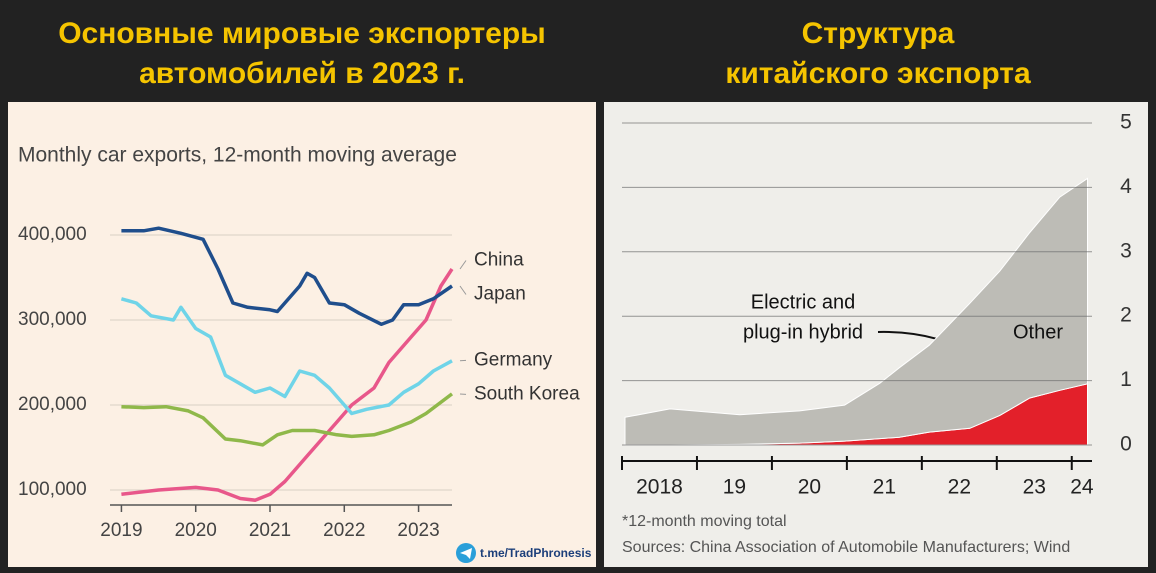 Image resolution: width=1156 pixels, height=573 pixels. What do you see at coordinates (418, 530) in the screenshot?
I see `x-tick-label: 2023` at bounding box center [418, 530].